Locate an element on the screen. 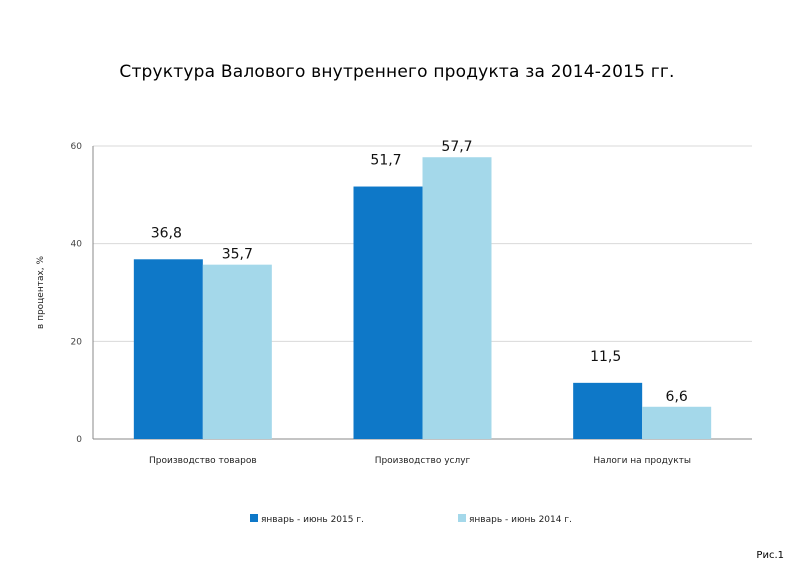 The image size is (794, 567). x-tick-label: Налоги на продукты is located at coordinates (642, 461).